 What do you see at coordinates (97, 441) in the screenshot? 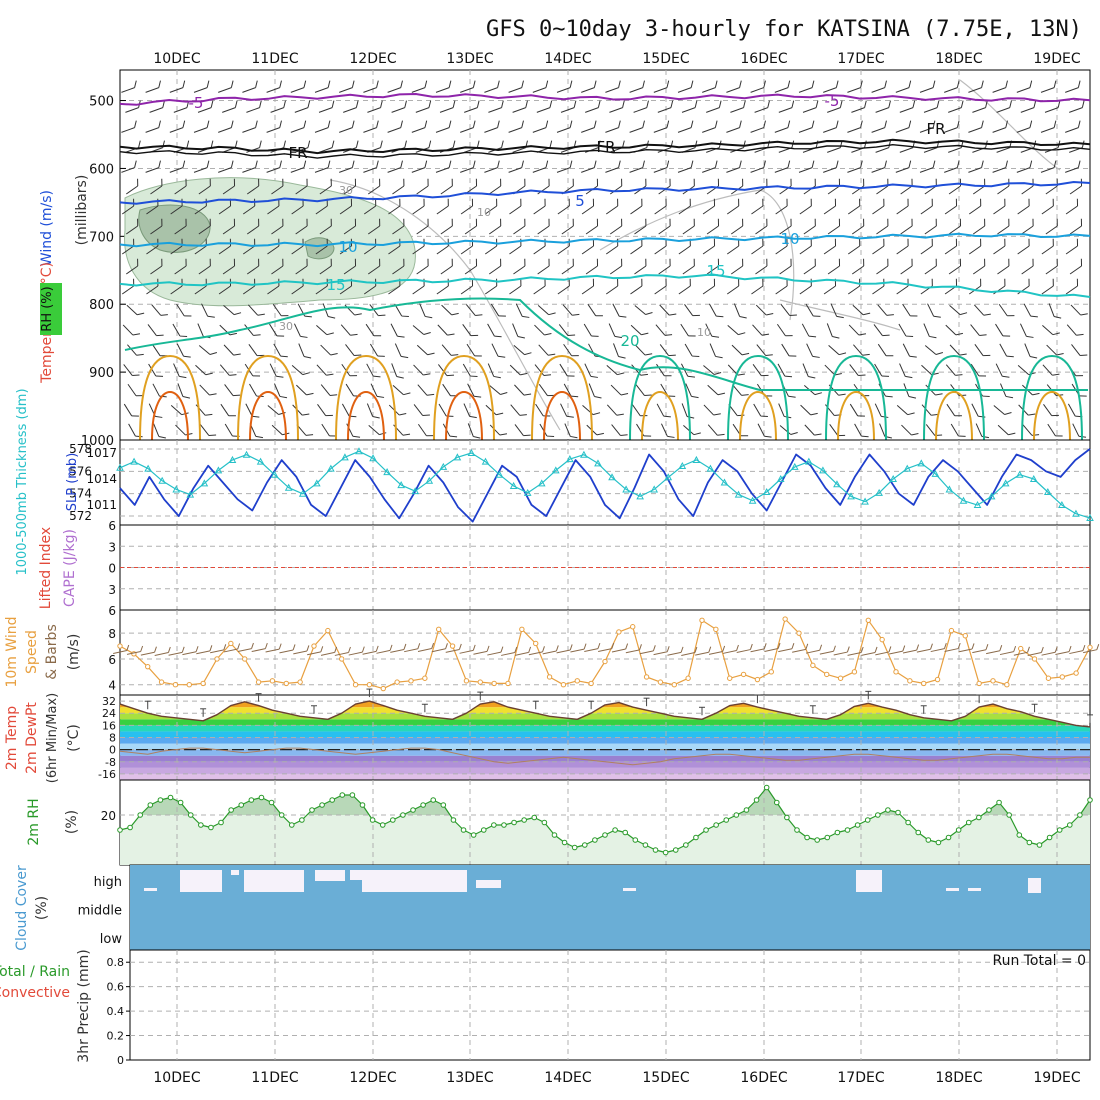
I see `ua-tick-label: 1000` at bounding box center [97, 441].